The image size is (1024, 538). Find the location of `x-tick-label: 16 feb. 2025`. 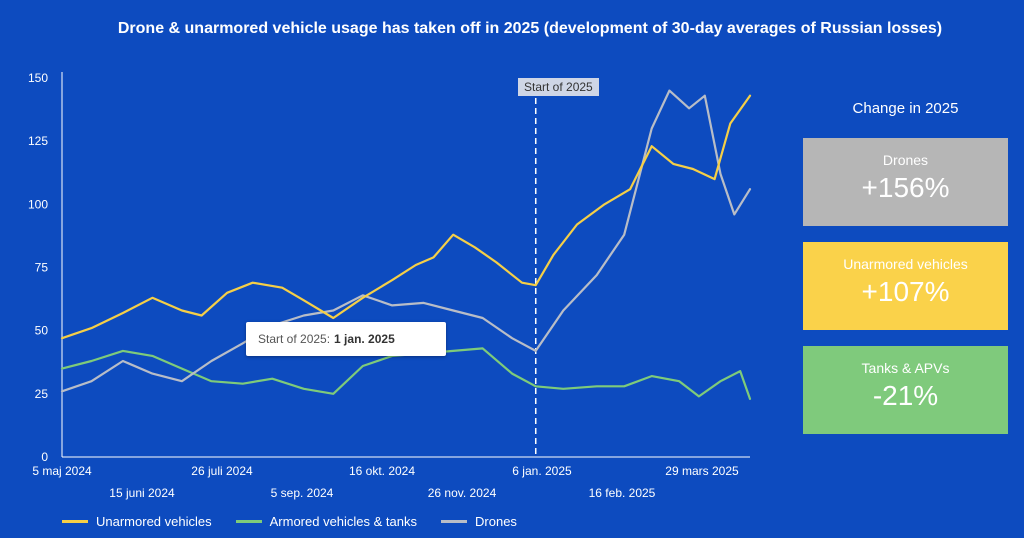

x-tick-label: 16 feb. 2025 is located at coordinates (622, 493).